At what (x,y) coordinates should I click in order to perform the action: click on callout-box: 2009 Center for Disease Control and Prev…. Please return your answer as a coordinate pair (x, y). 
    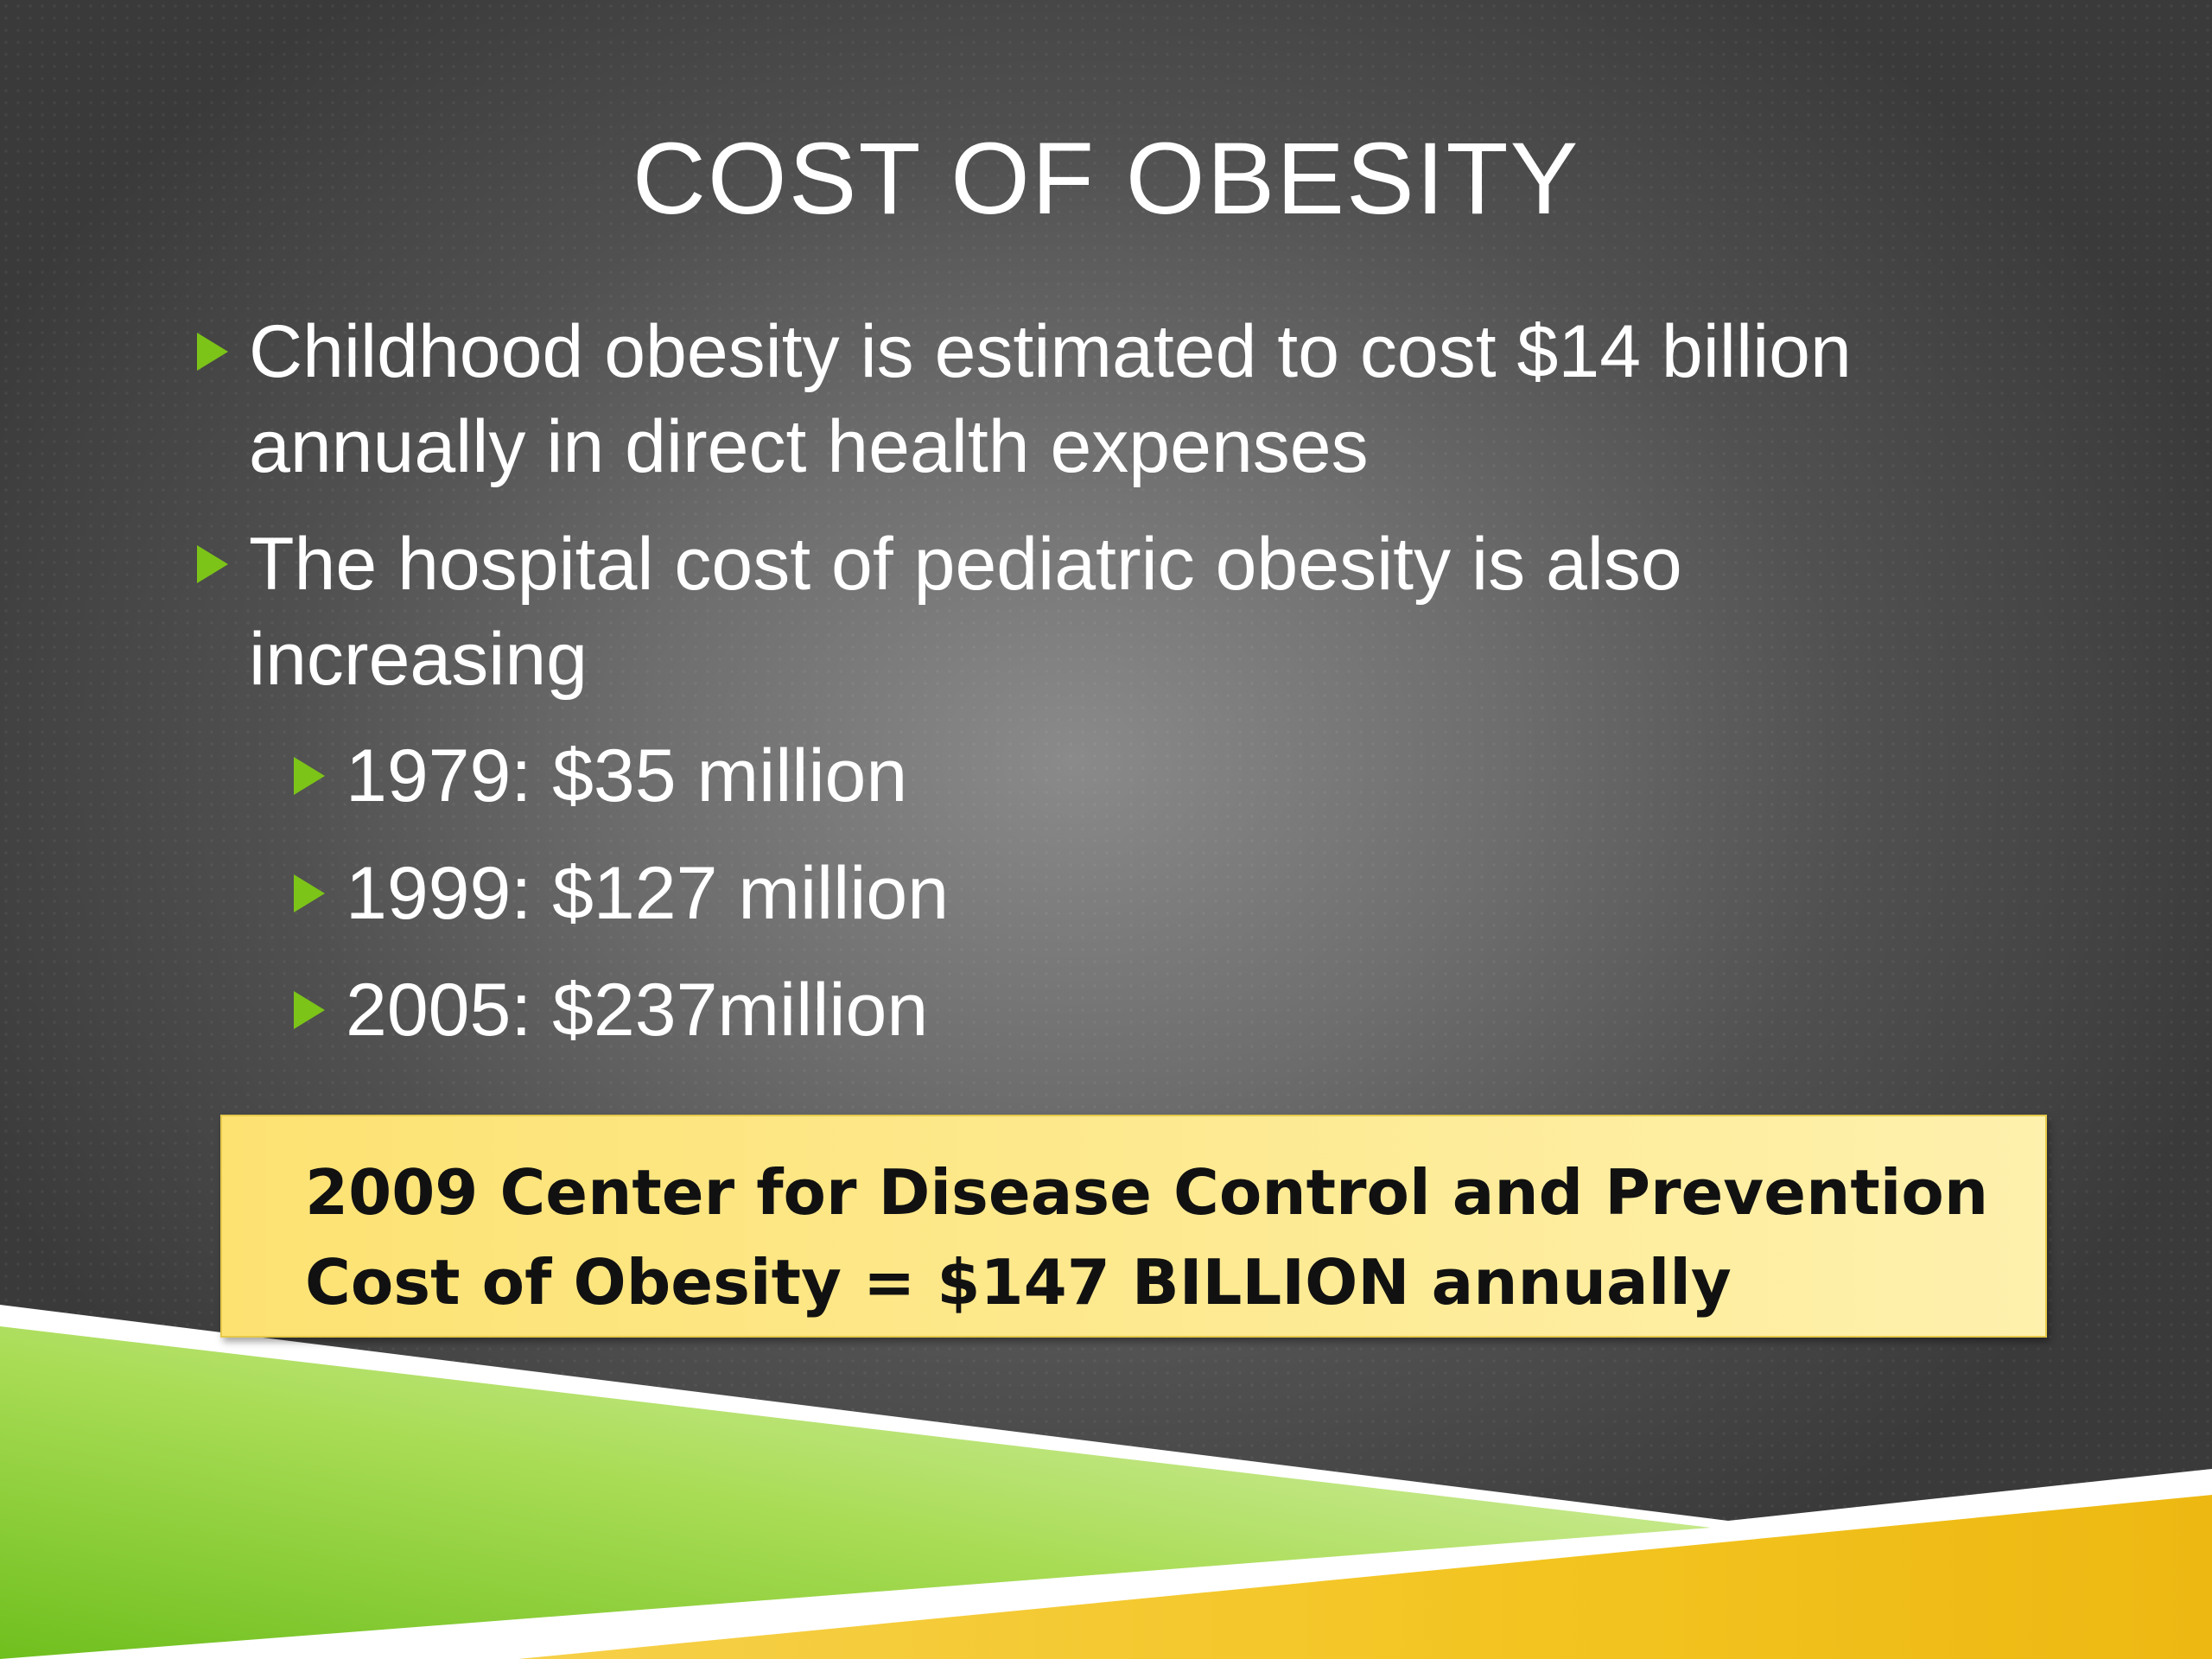
    Looking at the image, I should click on (1133, 1226).